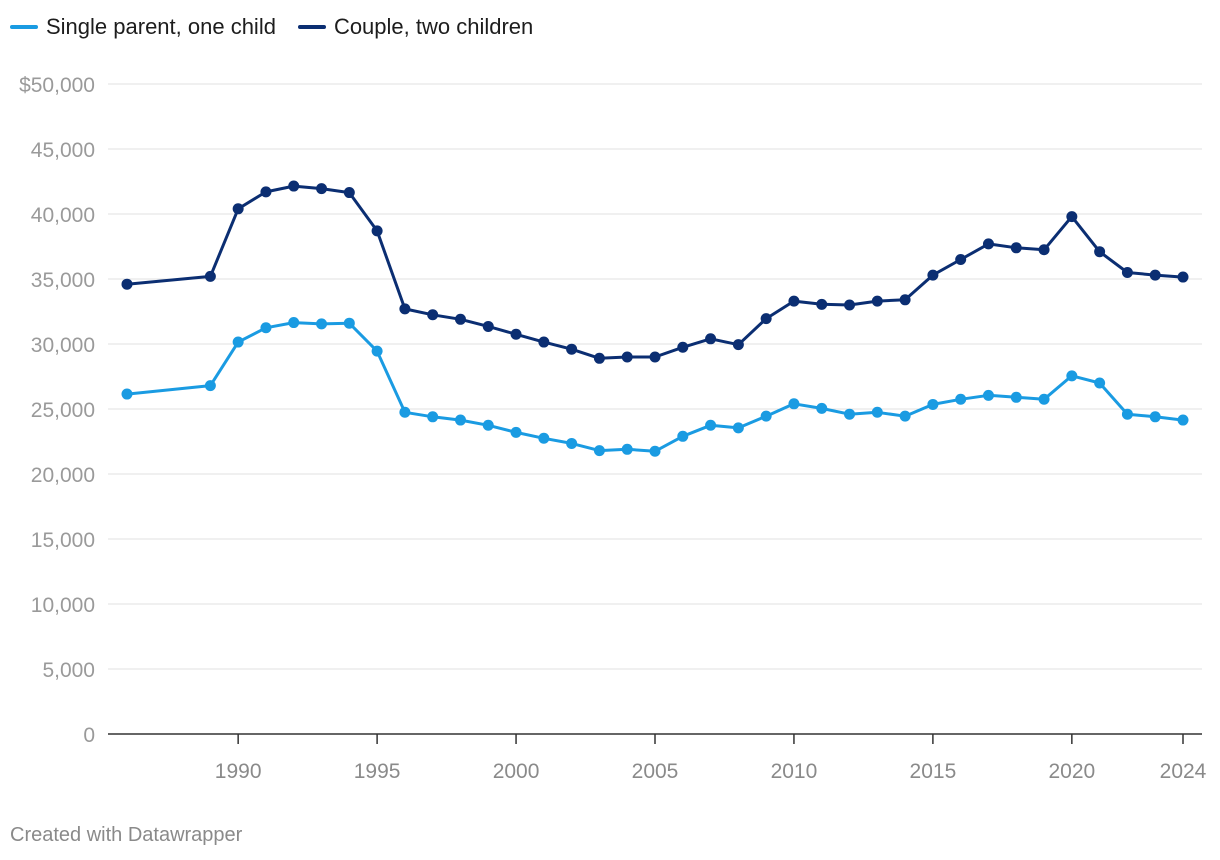 The width and height of the screenshot is (1220, 860). What do you see at coordinates (63, 540) in the screenshot?
I see `y-tick-label: 15,000` at bounding box center [63, 540].